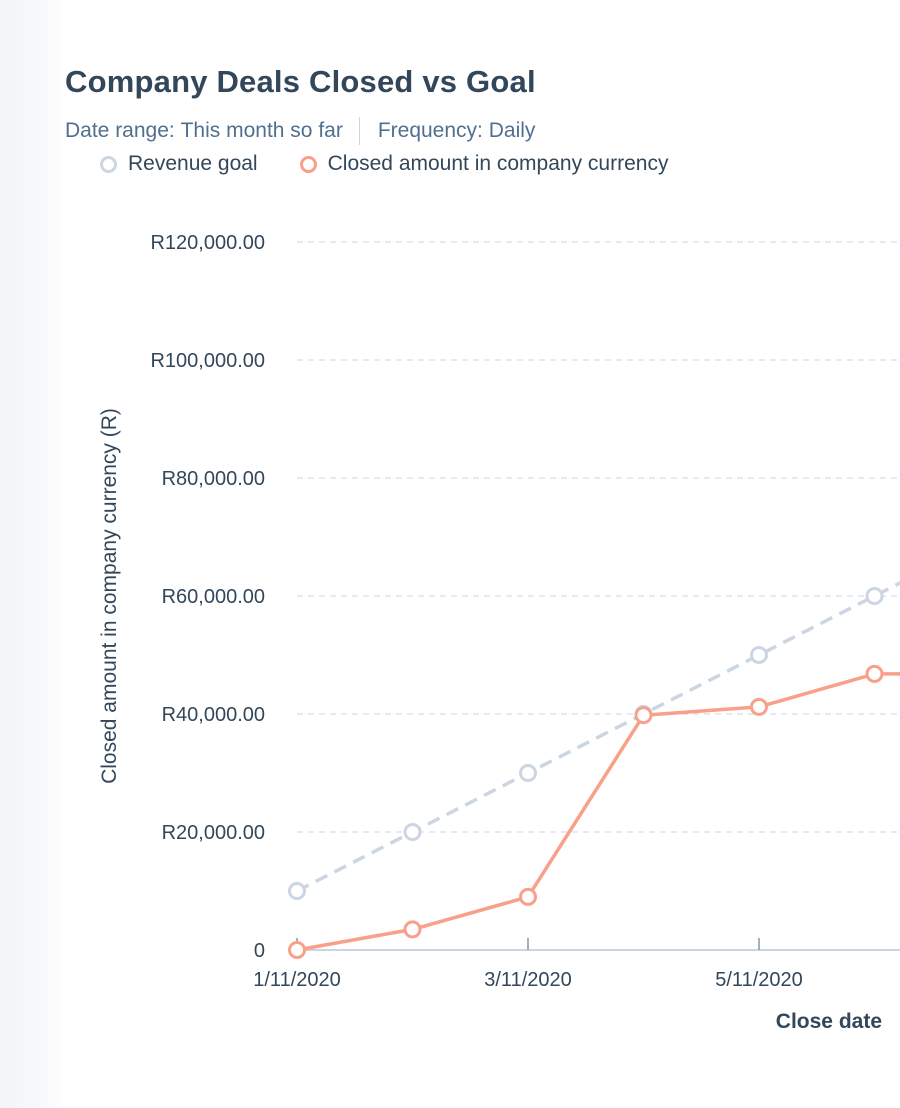 This screenshot has height=1108, width=900. Describe the element at coordinates (759, 980) in the screenshot. I see `x-tick-label: 5/11/2020` at that location.